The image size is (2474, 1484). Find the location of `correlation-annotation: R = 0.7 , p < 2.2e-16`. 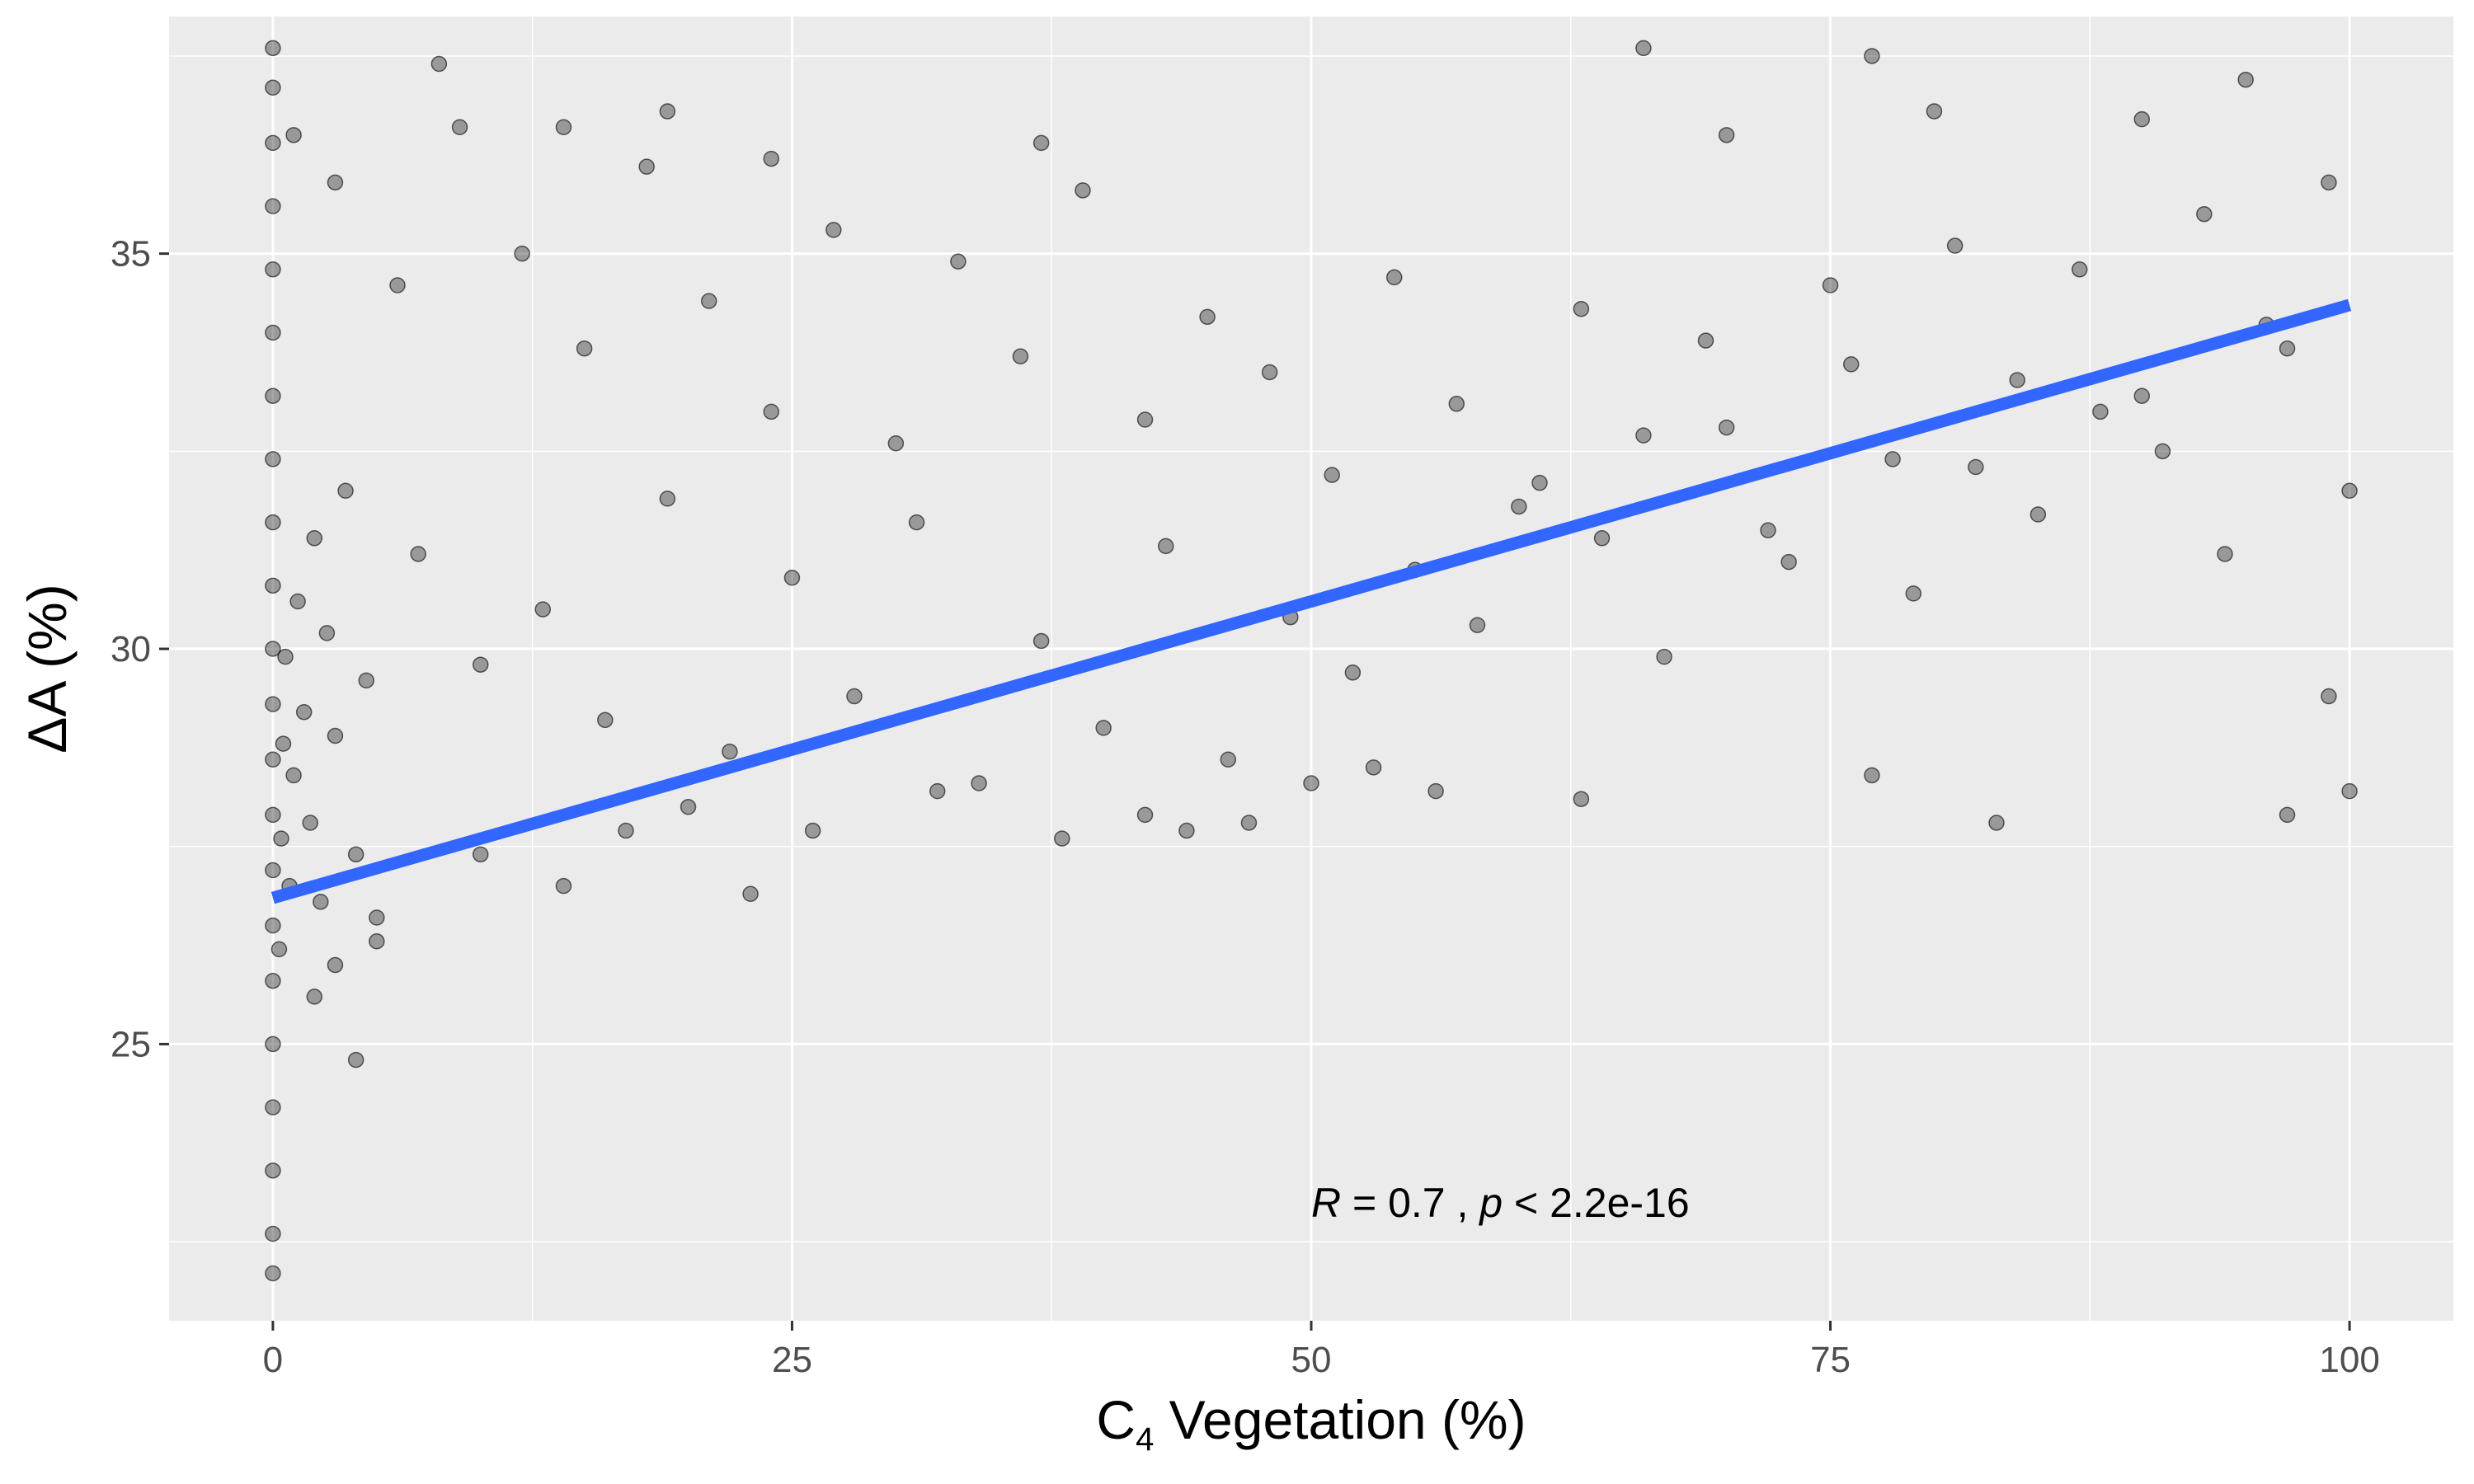

correlation-annotation: R = 0.7 , p < 2.2e-16 is located at coordinates (1500, 1203).